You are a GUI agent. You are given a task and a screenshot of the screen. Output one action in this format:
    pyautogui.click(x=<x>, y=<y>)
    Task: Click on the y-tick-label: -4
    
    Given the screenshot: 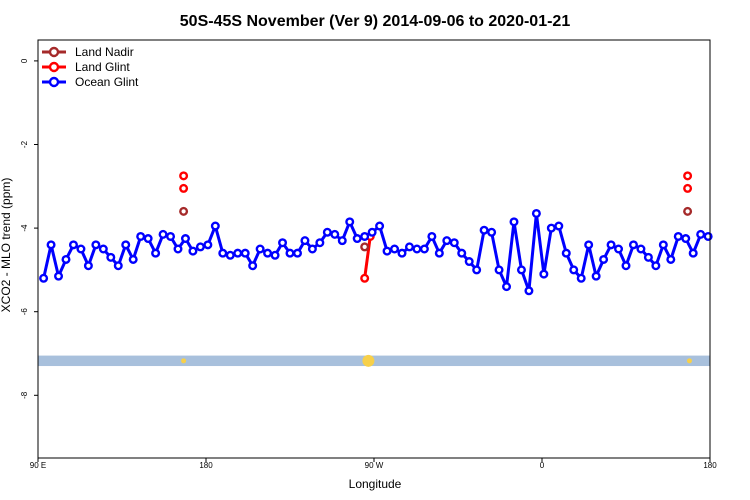 What is the action you would take?
    pyautogui.click(x=24, y=228)
    